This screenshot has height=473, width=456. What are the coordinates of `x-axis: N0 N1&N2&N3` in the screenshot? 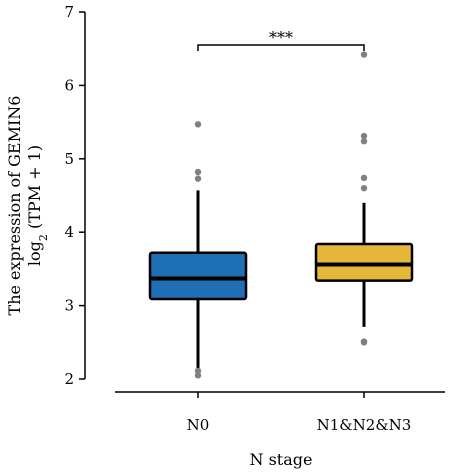 It's located at (280, 412).